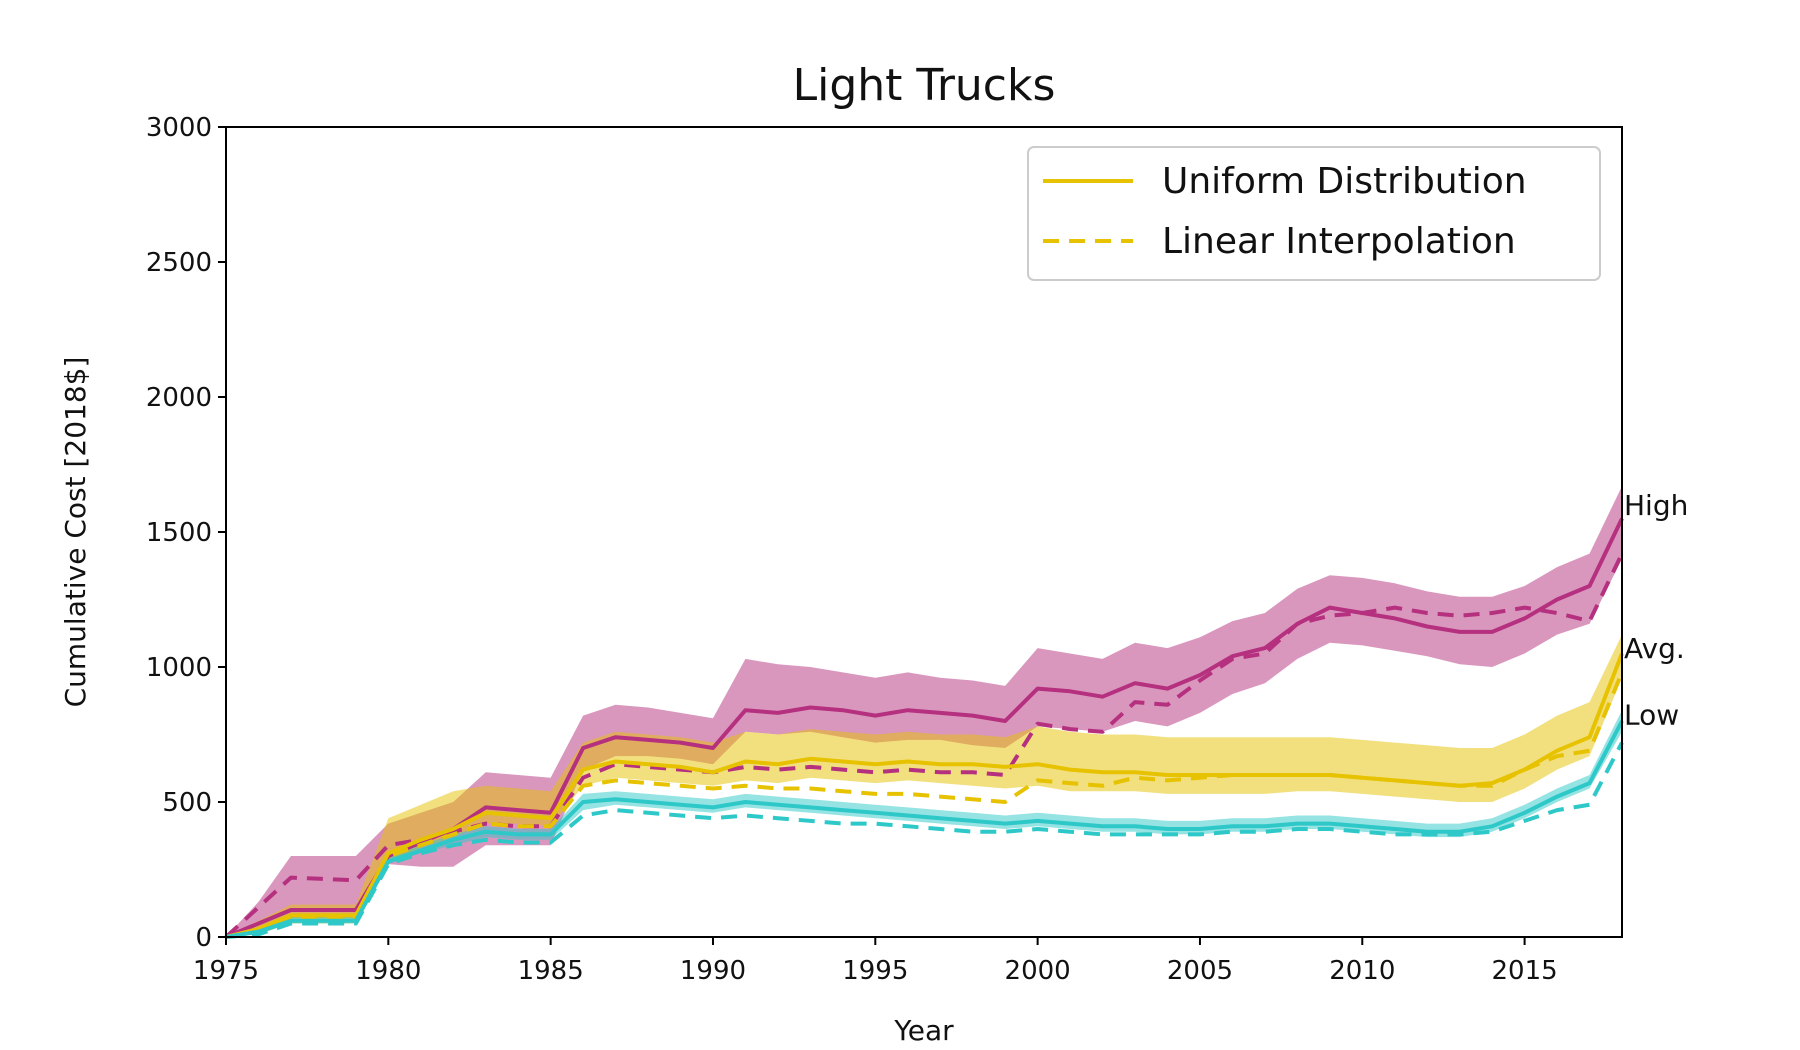 The width and height of the screenshot is (1800, 1050). Describe the element at coordinates (226, 971) in the screenshot. I see `x-tick-label: 1975` at that location.